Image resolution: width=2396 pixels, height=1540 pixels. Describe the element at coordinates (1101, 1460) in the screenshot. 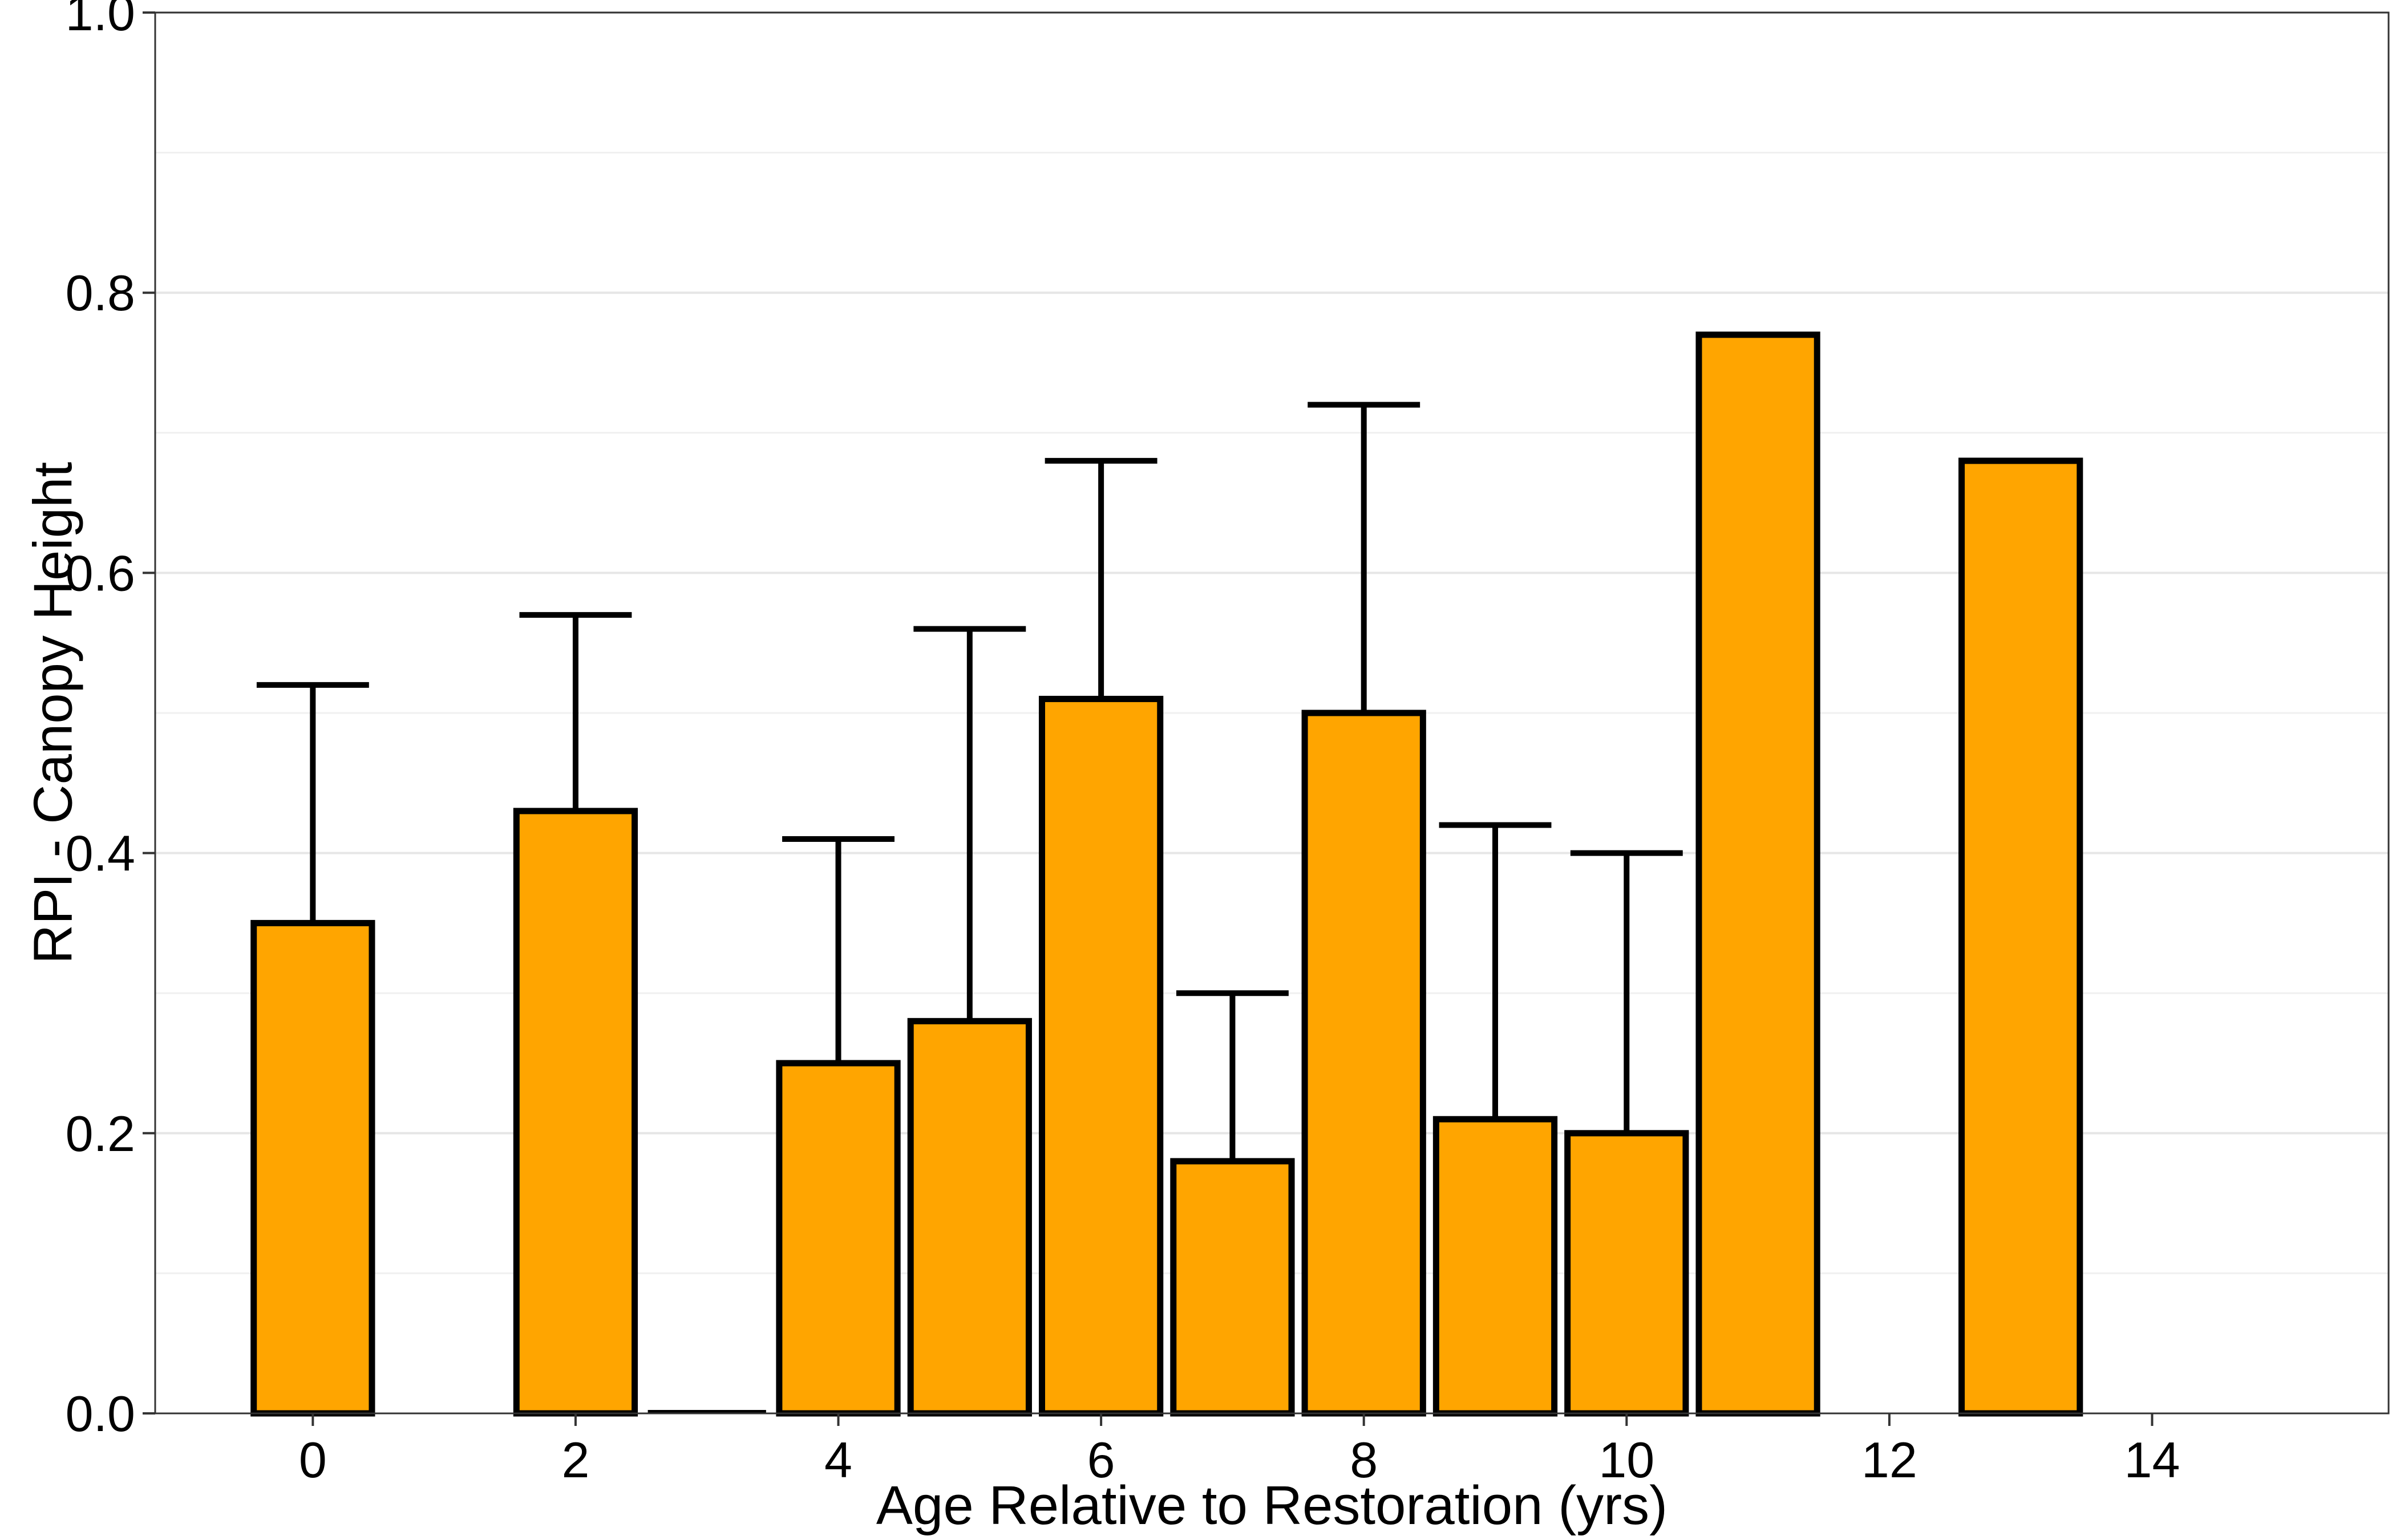

I see `x-tick-label: 6` at that location.